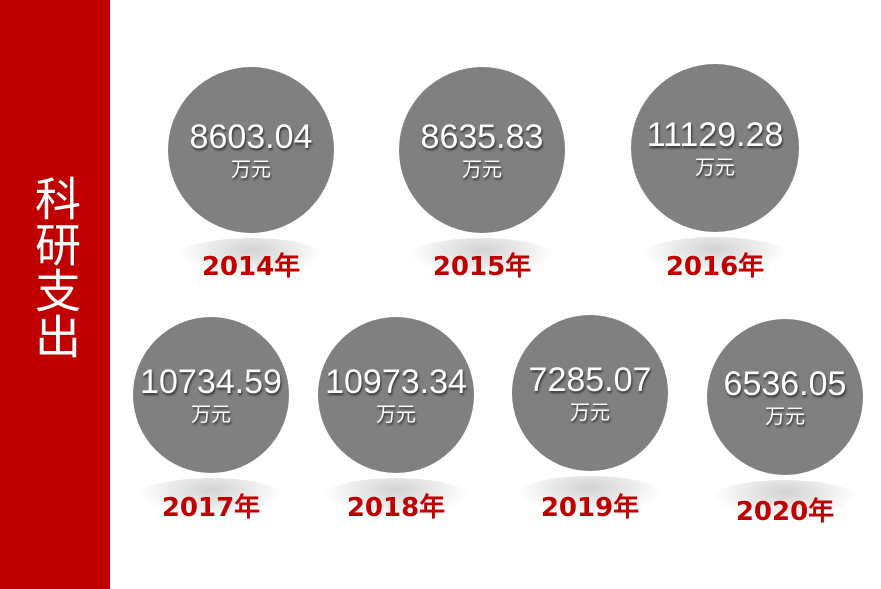 The height and width of the screenshot is (589, 881). I want to click on value-text: 11129.28, so click(715, 135).